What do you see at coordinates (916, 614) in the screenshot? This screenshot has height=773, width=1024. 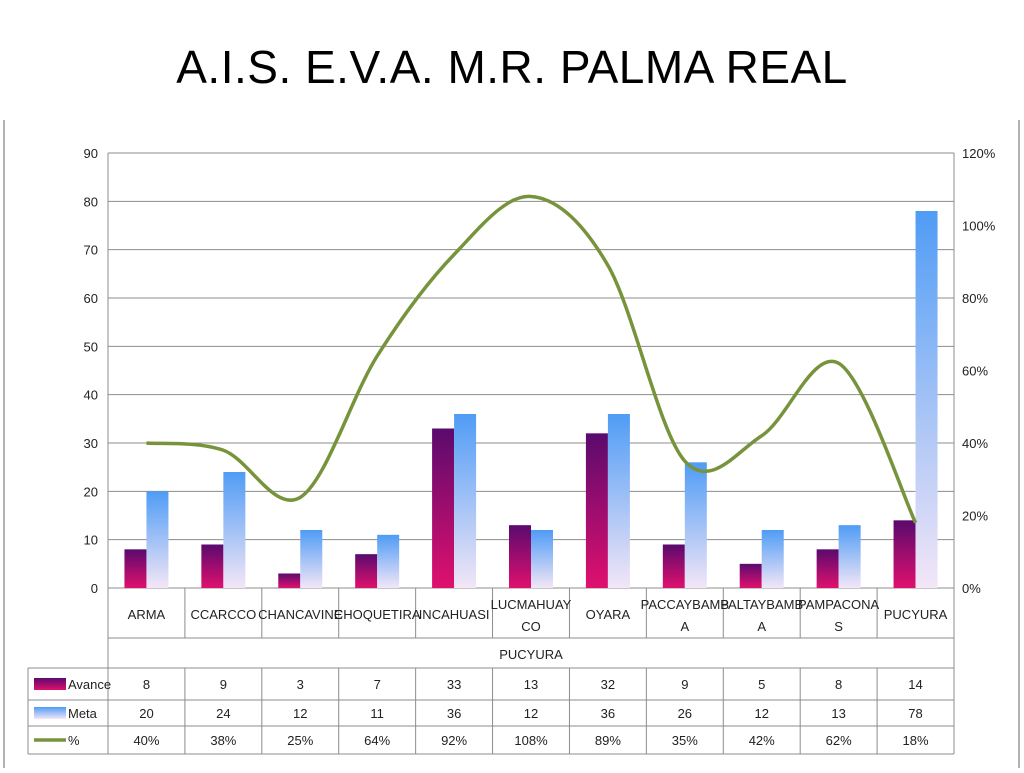 I see `x-category-label: PUCYURA` at bounding box center [916, 614].